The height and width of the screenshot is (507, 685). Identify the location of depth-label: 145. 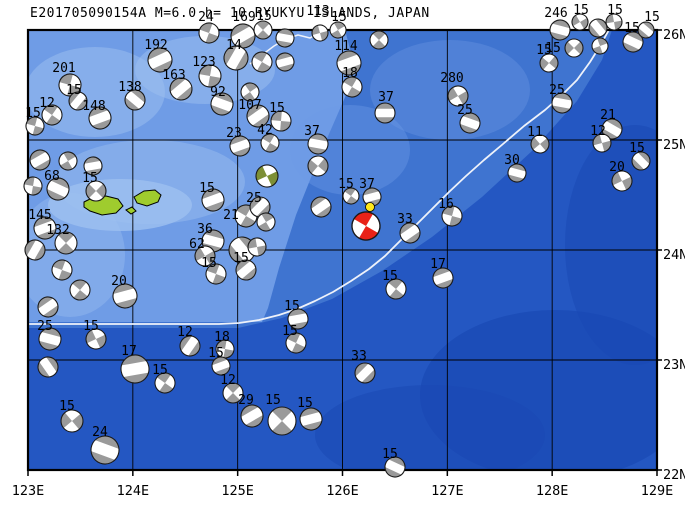
(39, 215).